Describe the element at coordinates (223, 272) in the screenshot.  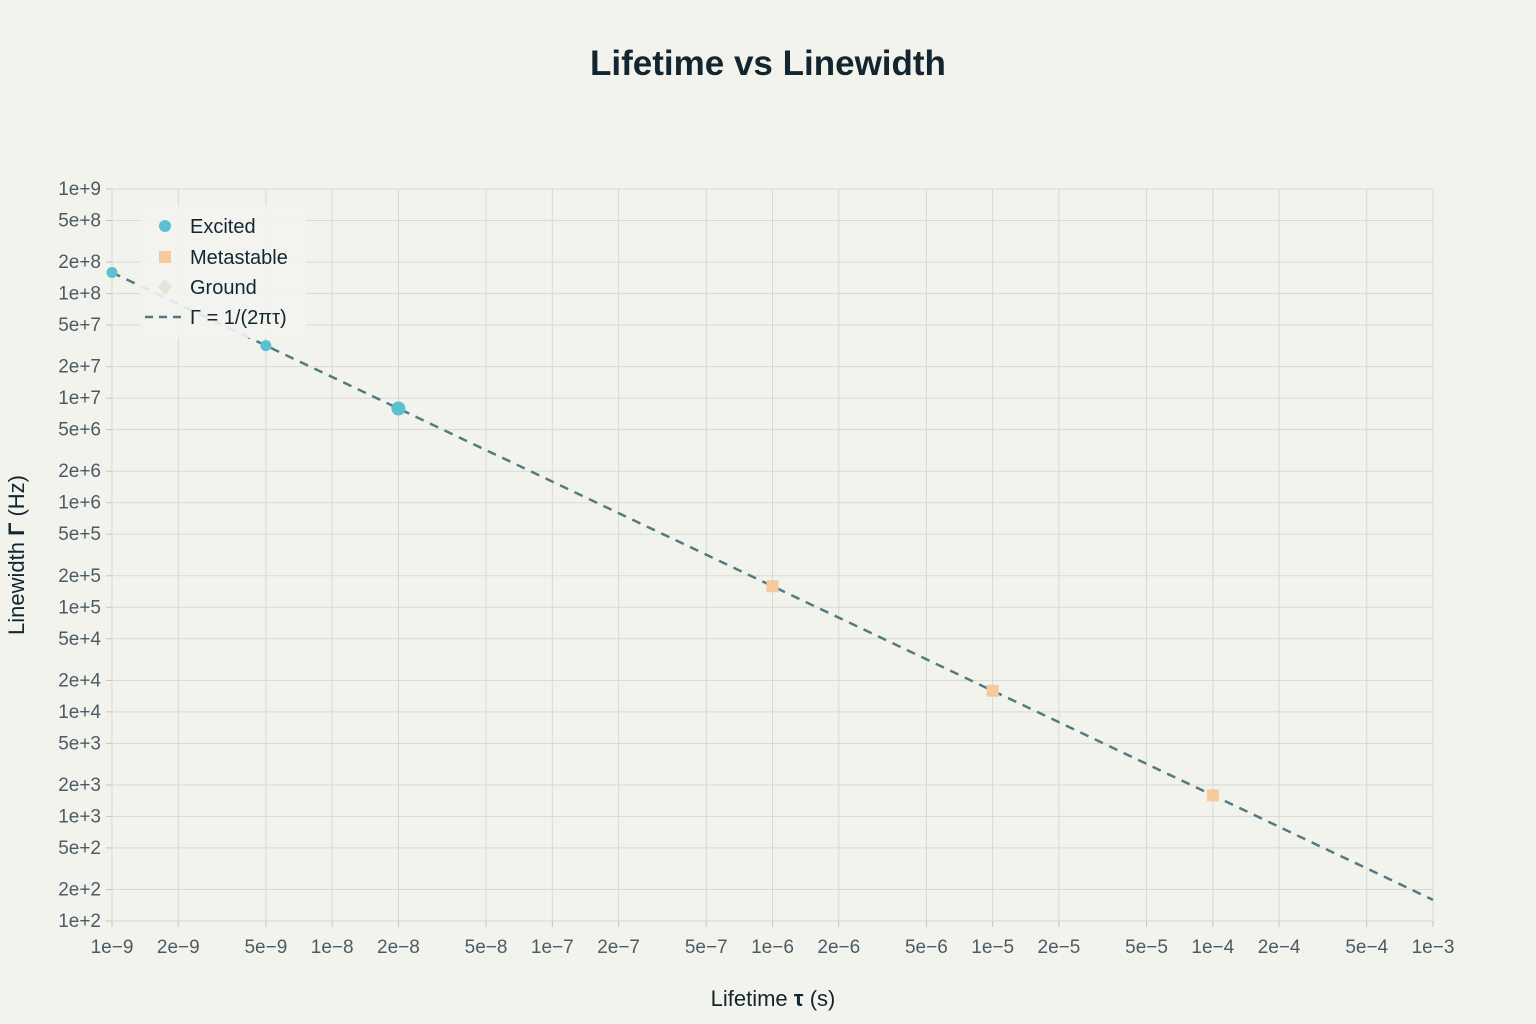
I see `legend: Excited Metastable Ground Γ = 1/(2πτ)` at that location.